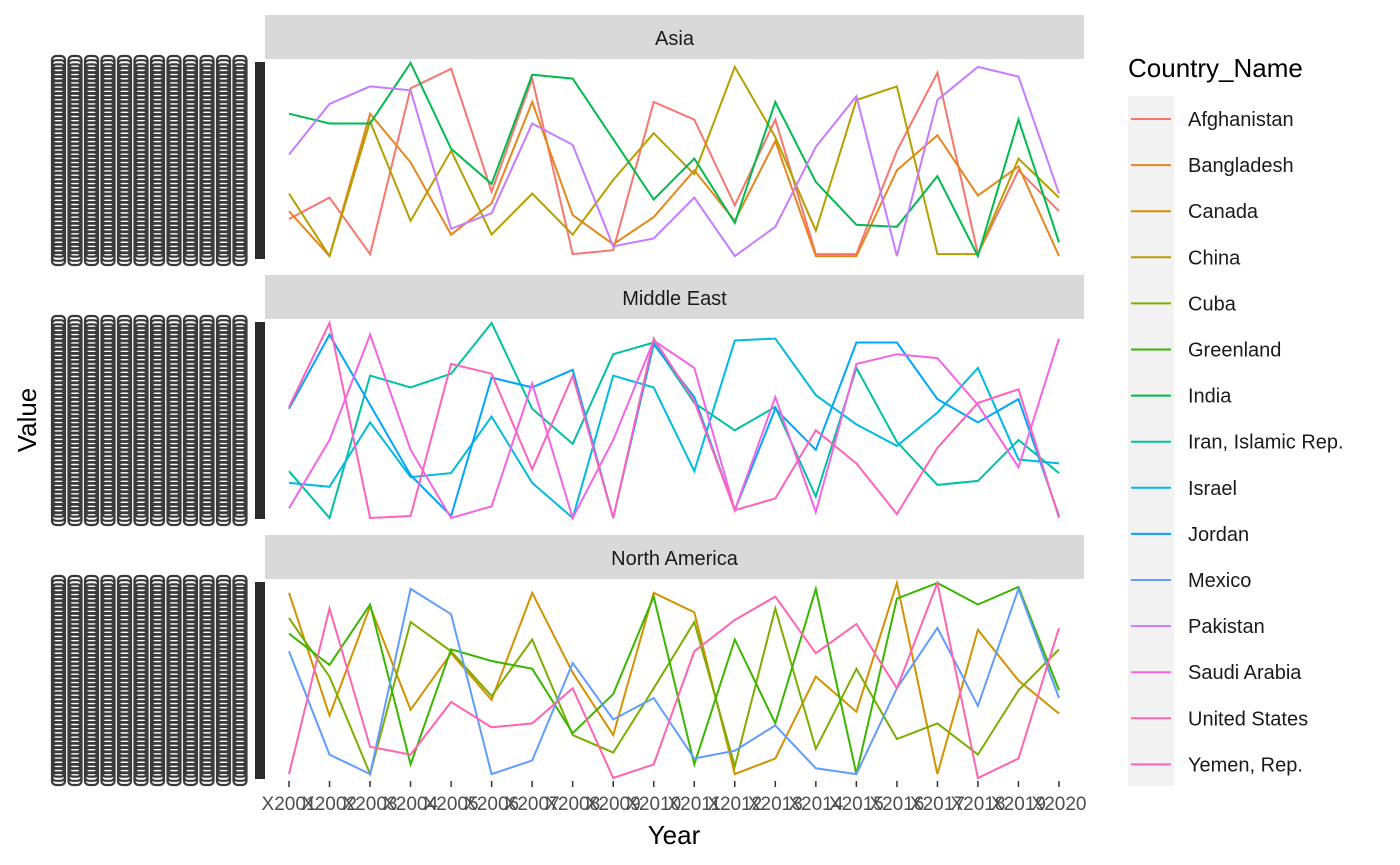  I want to click on x-tick-label: X2013, so click(775, 804).